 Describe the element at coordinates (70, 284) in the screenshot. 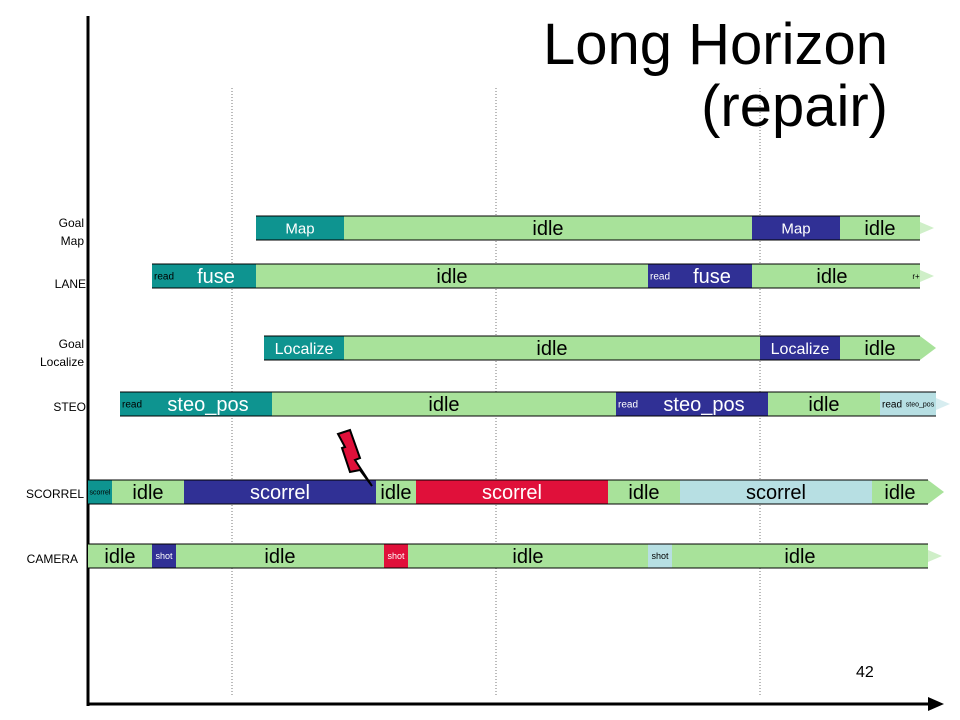

I see `row-label-lane: LANE` at that location.